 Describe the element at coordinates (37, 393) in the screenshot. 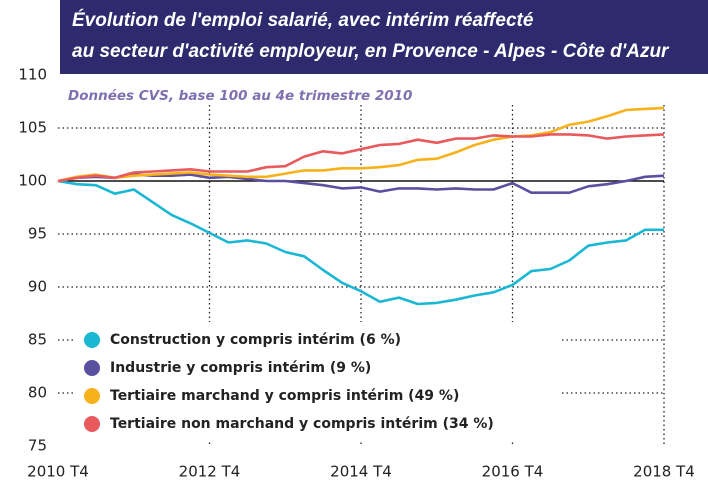

I see `y-tick-label: 80` at that location.